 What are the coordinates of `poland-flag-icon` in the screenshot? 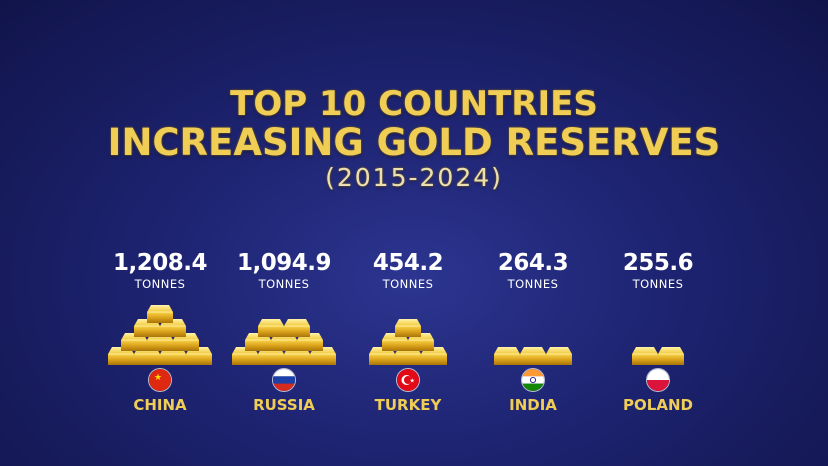 It's located at (658, 380).